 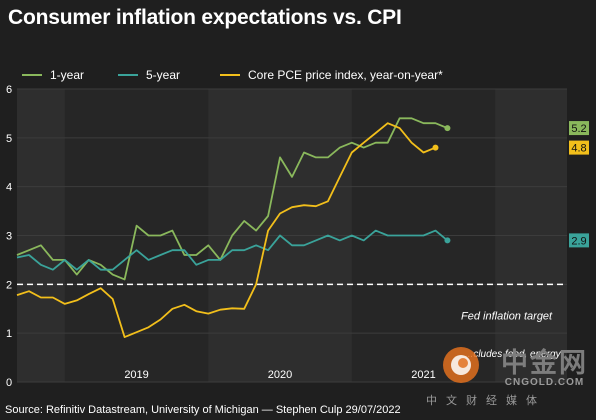 I want to click on one-year-end-label-box, so click(x=579, y=128).